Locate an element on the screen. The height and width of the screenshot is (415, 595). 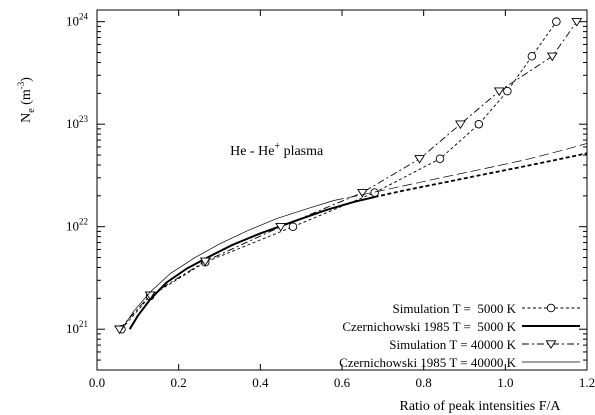
x-tick-label: 1.2 is located at coordinates (587, 382).